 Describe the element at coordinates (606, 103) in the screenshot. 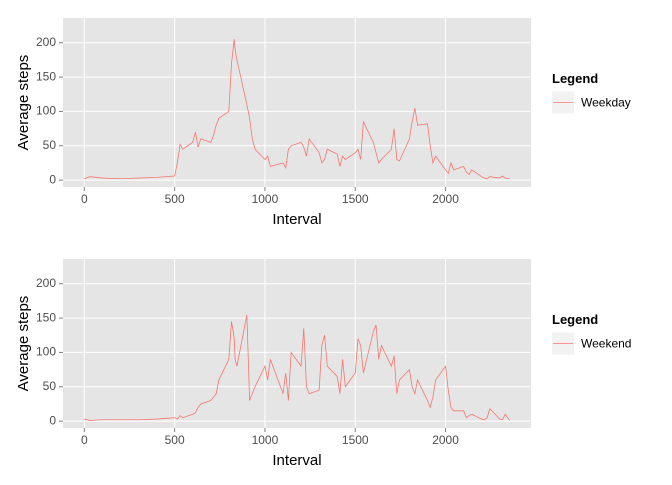

I see `legend-label: Weekday` at that location.